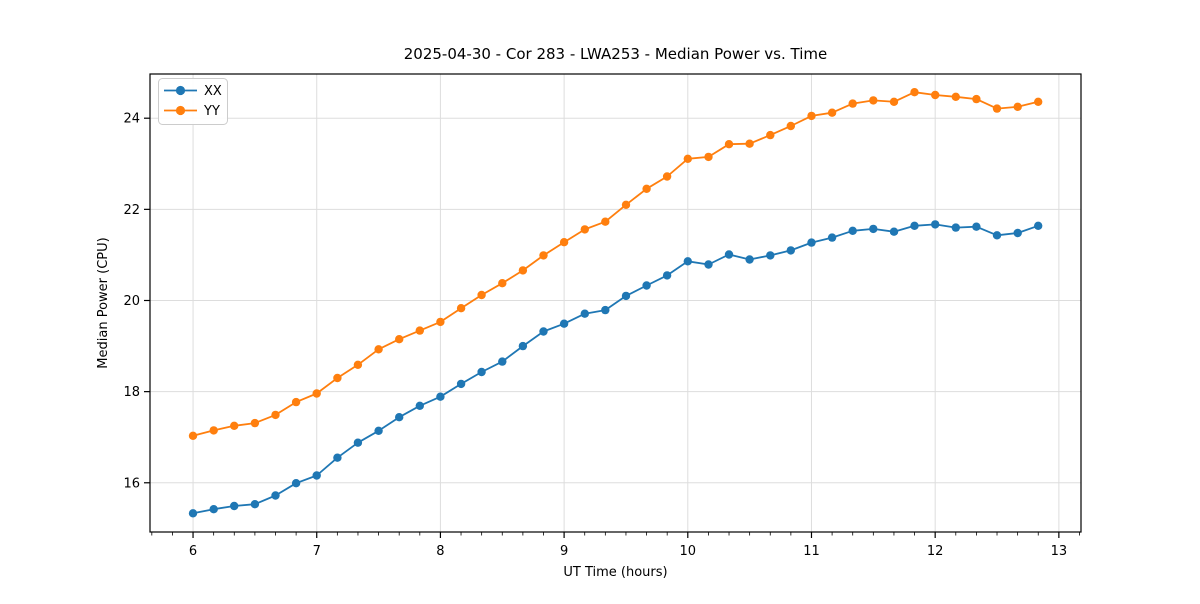 Image resolution: width=1200 pixels, height=604 pixels. Describe the element at coordinates (131, 392) in the screenshot. I see `y-tick-label: 18` at that location.